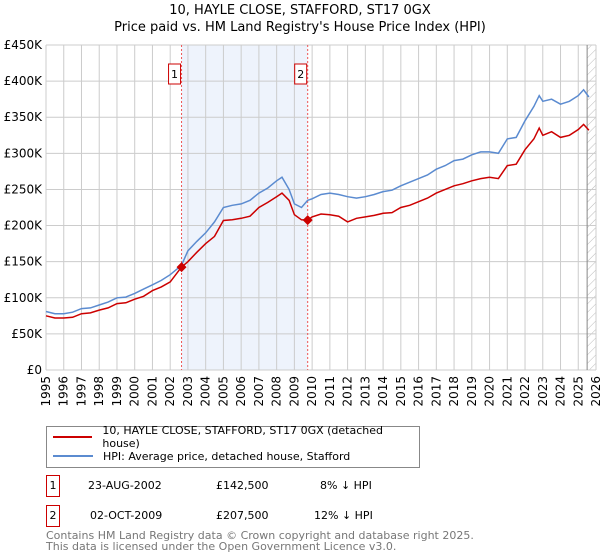 The width and height of the screenshot is (600, 560). I want to click on y-tick-label: £200K, so click(24, 226).